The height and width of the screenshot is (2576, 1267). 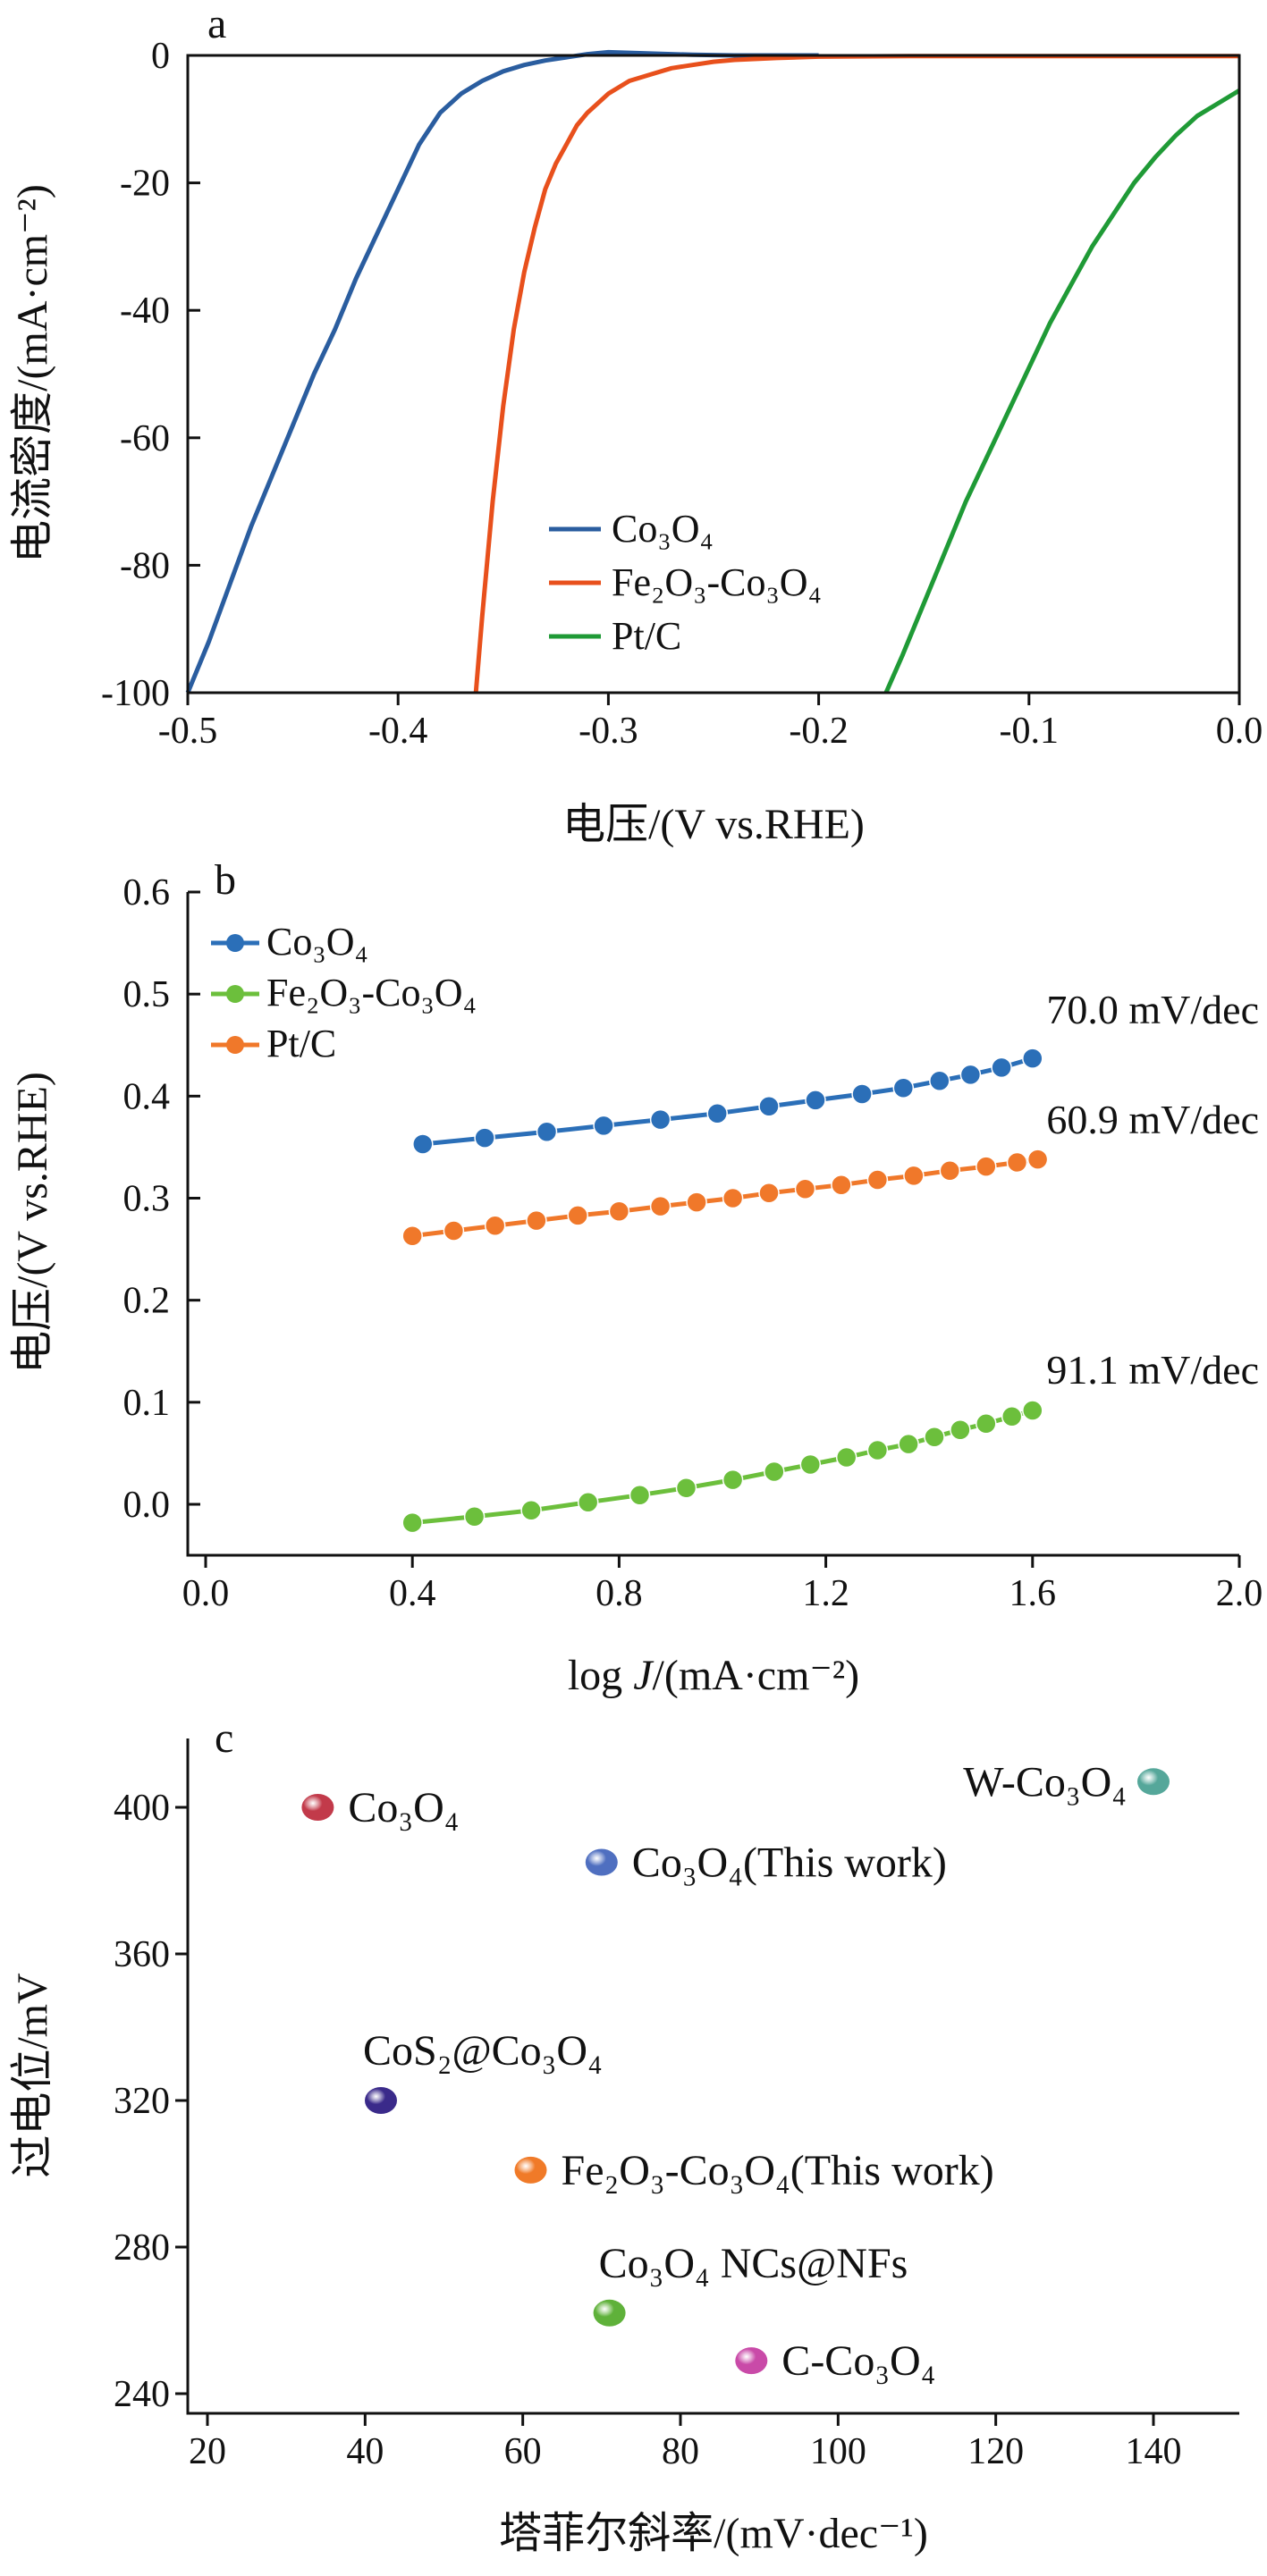 I want to click on panel-a-y-tick-label: 0, so click(x=160, y=57).